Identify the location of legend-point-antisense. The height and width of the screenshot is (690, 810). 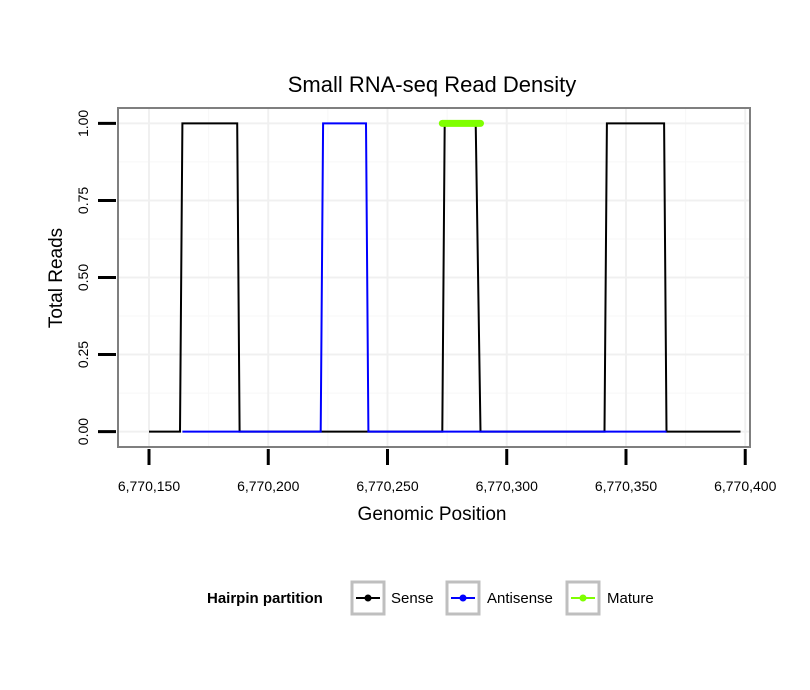
(463, 598).